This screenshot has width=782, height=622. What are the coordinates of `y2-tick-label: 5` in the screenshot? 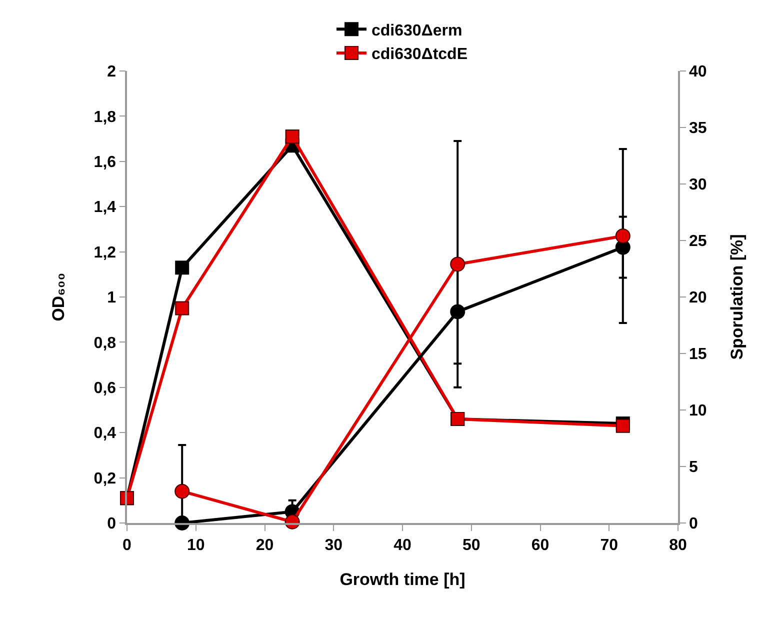 It's located at (693, 467).